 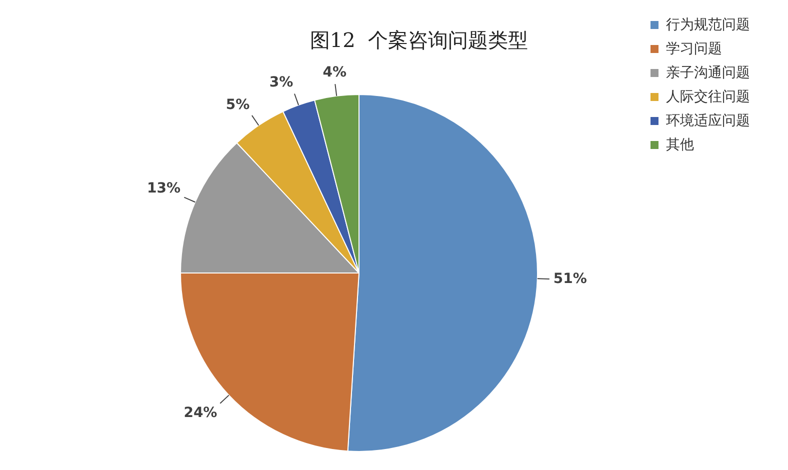 What do you see at coordinates (419, 40) in the screenshot?
I see `text: 图12 个案咨询问题类型` at bounding box center [419, 40].